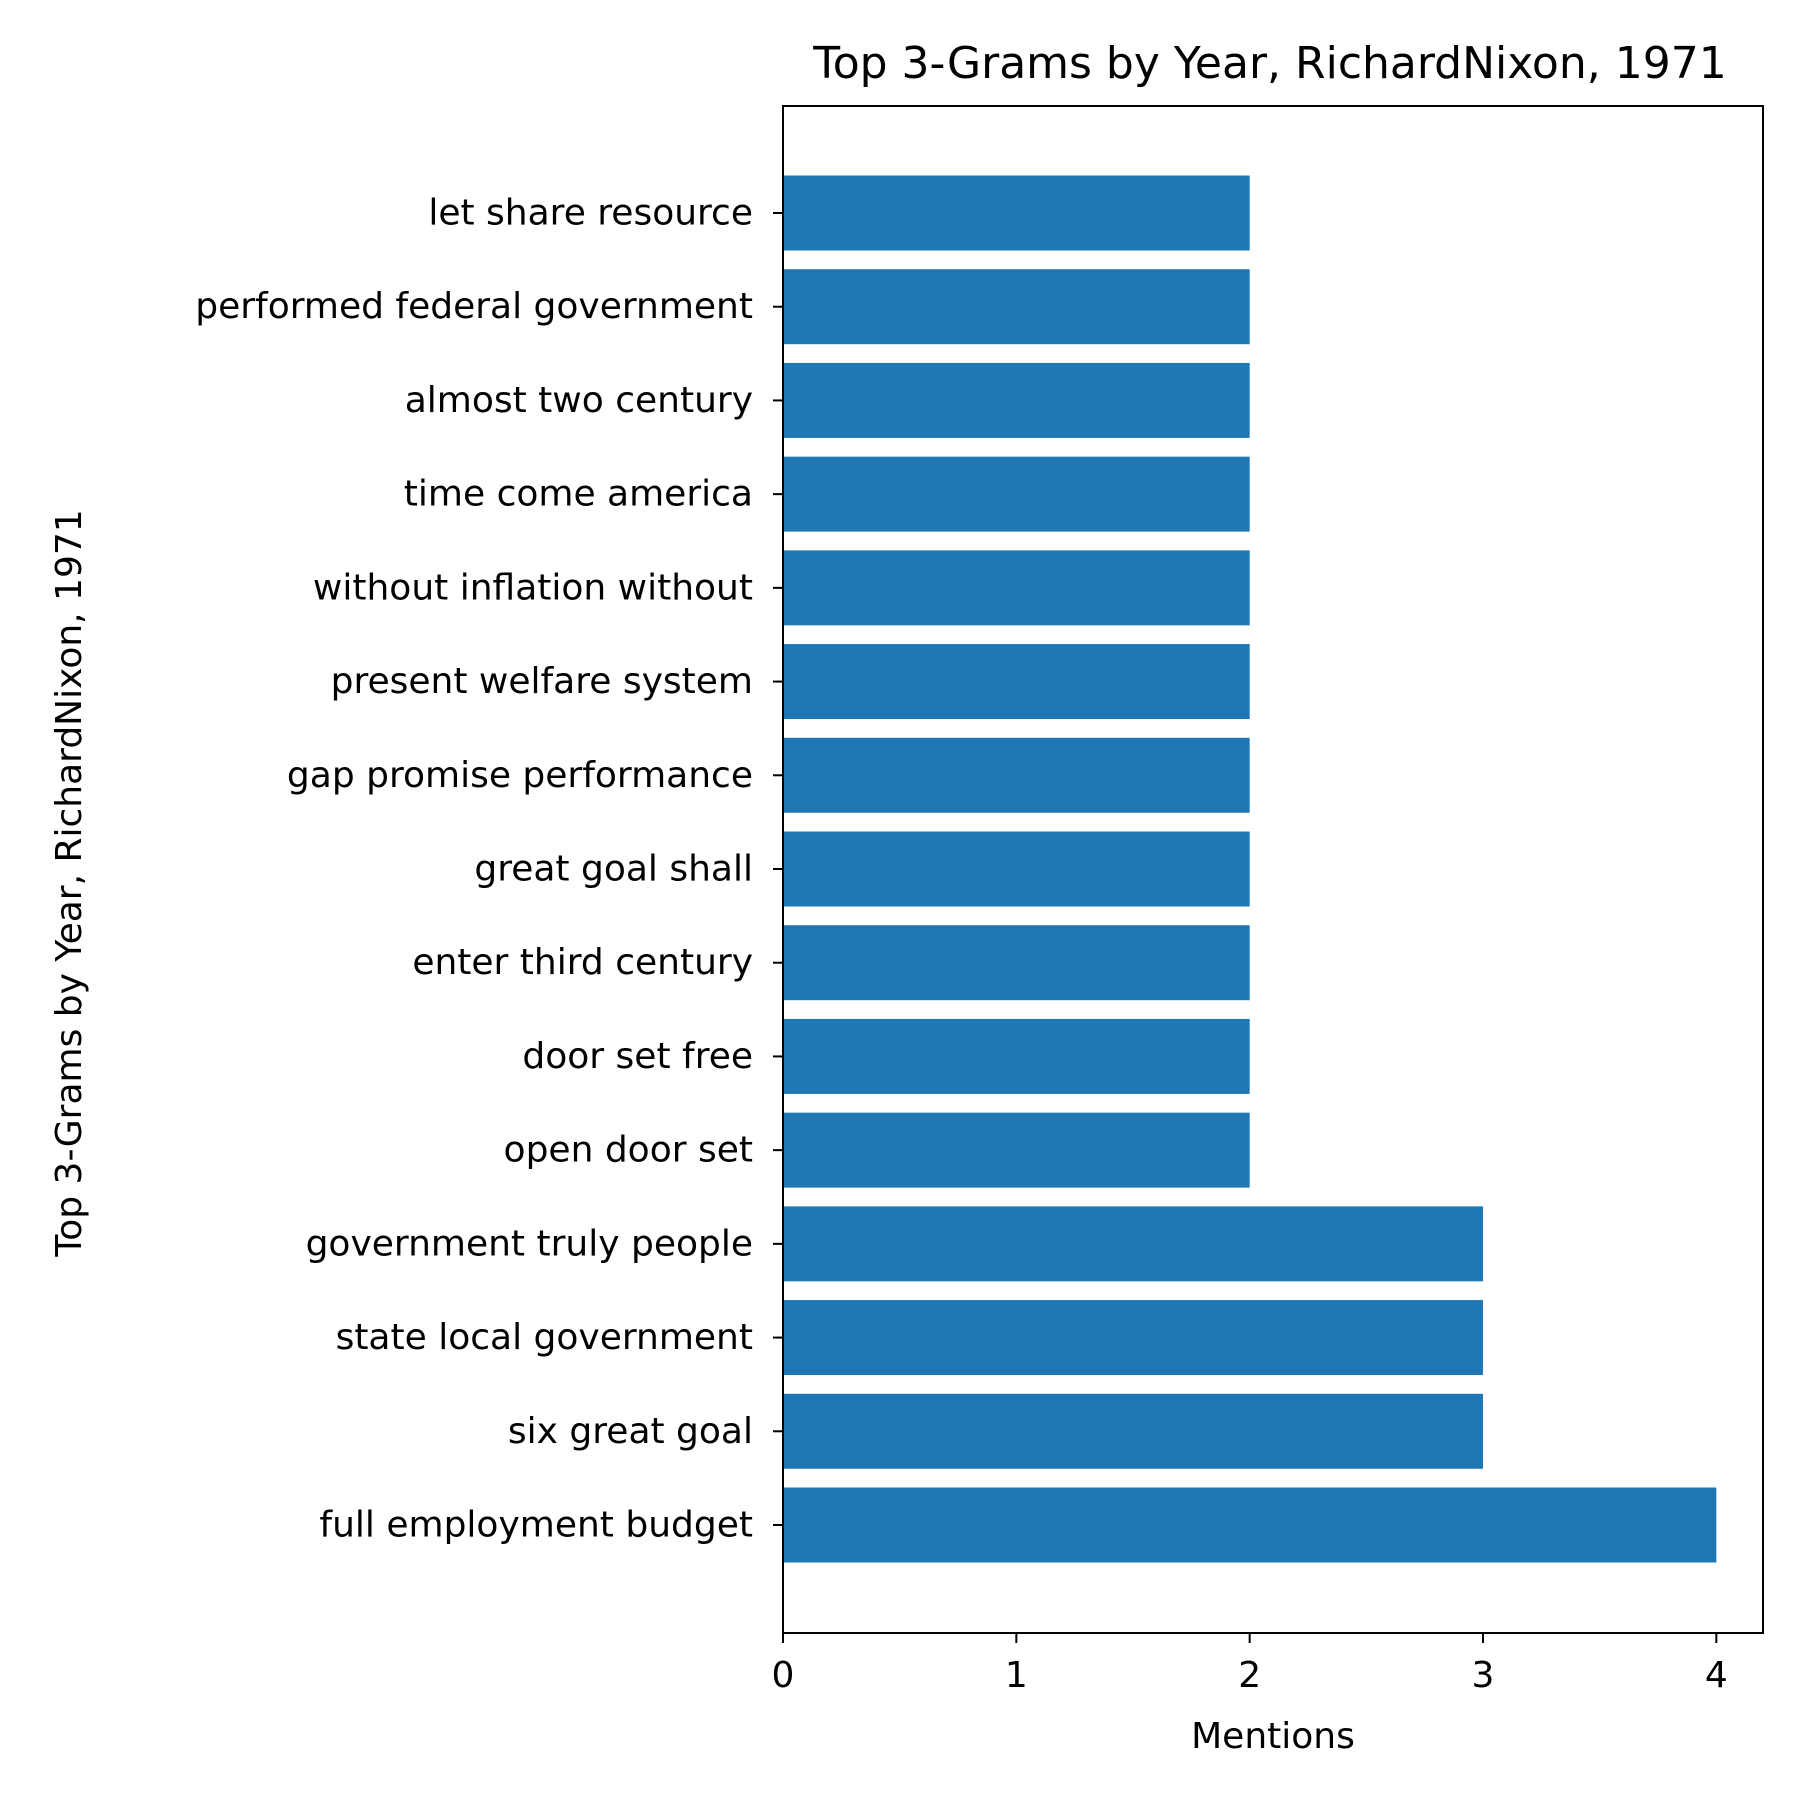 The width and height of the screenshot is (1800, 1804). I want to click on y-tick-label: gap promise performance, so click(520, 775).